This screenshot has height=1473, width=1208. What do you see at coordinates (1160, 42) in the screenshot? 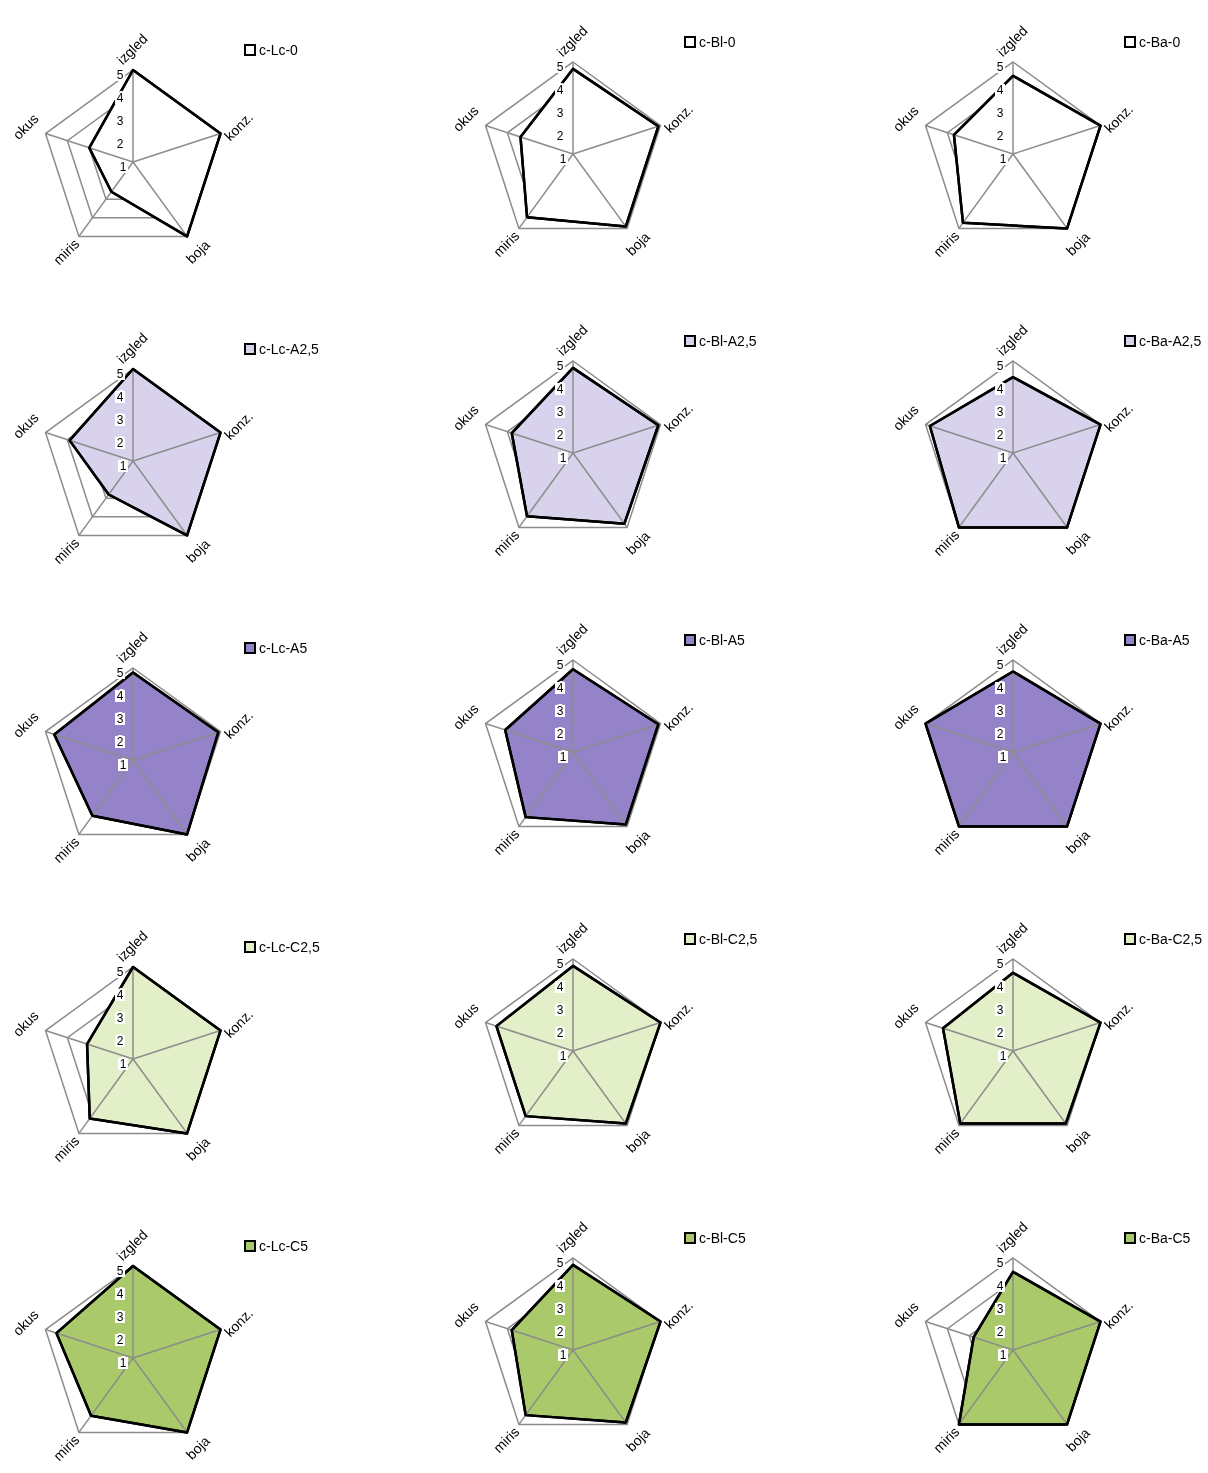
I see `legend-label: c-Ba-0` at bounding box center [1160, 42].